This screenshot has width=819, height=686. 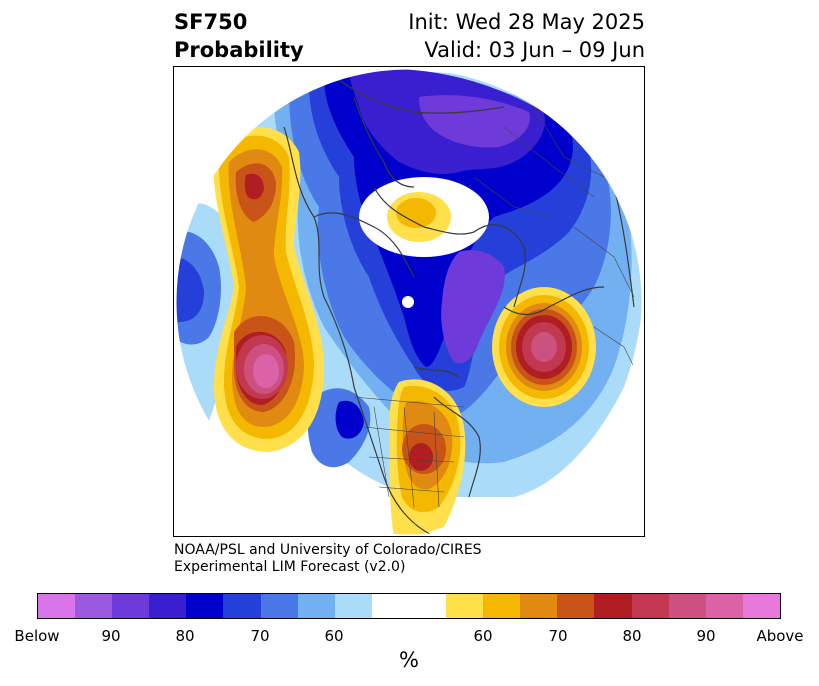 I want to click on colorbar, so click(x=409, y=606).